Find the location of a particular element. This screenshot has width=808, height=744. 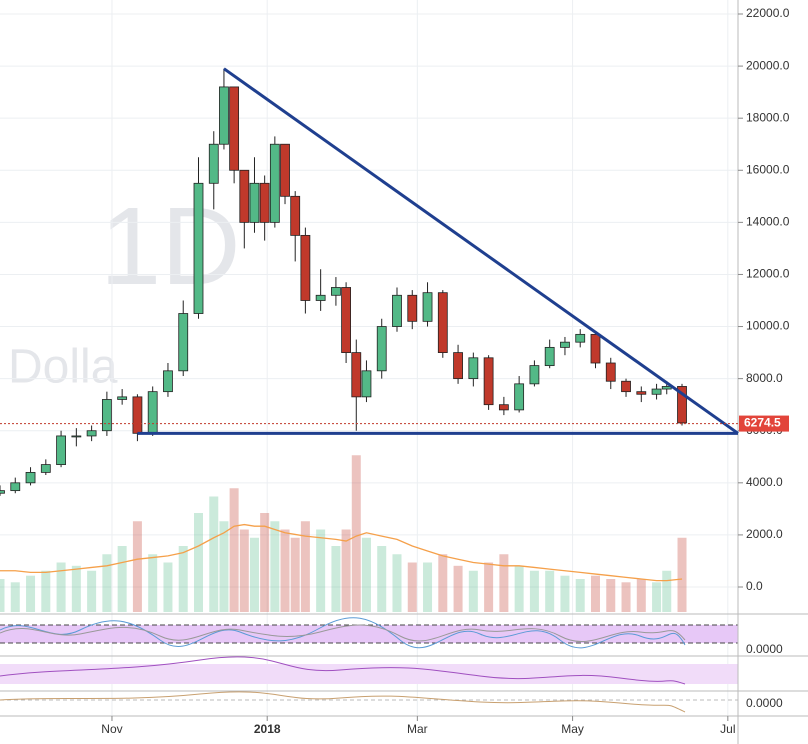

y-tick-label: 0.0 is located at coordinates (754, 586).